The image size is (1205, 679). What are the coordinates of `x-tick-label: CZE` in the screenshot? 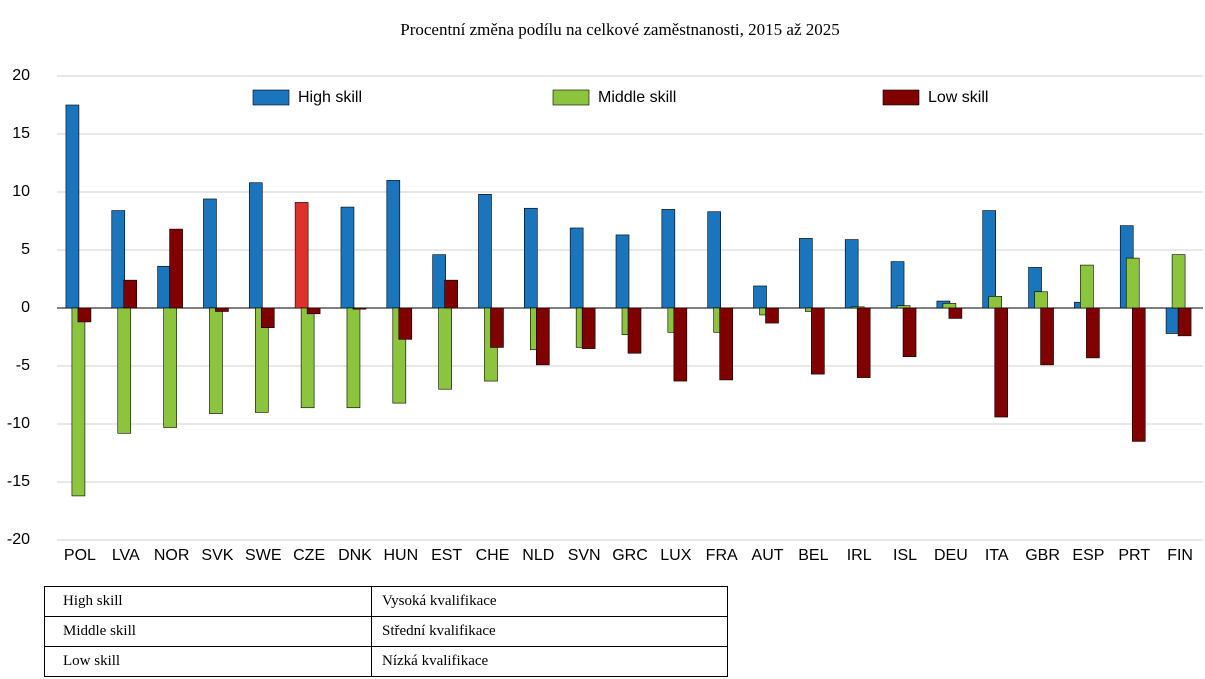 It's located at (309, 555).